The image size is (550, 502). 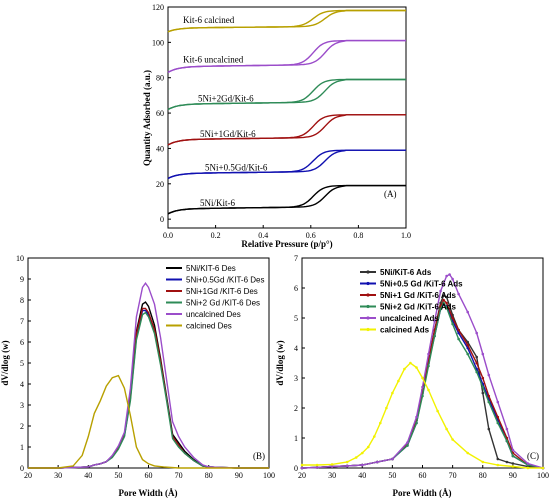 I want to click on series-line-5ni-kit-6-des, so click(x=148, y=385).